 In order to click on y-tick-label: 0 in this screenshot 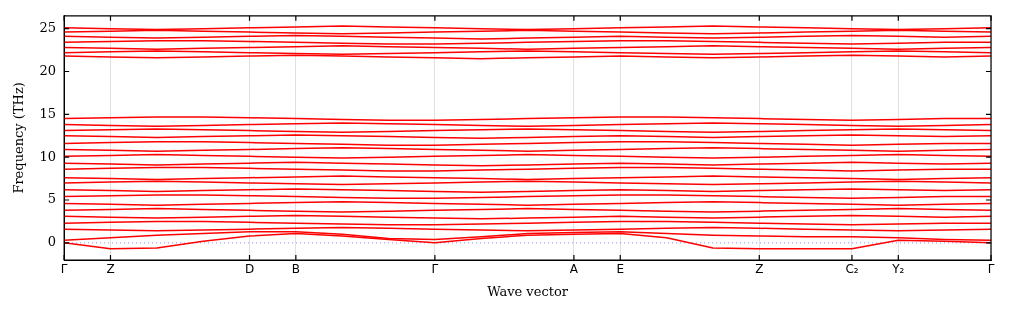, I will do `click(52, 242)`.